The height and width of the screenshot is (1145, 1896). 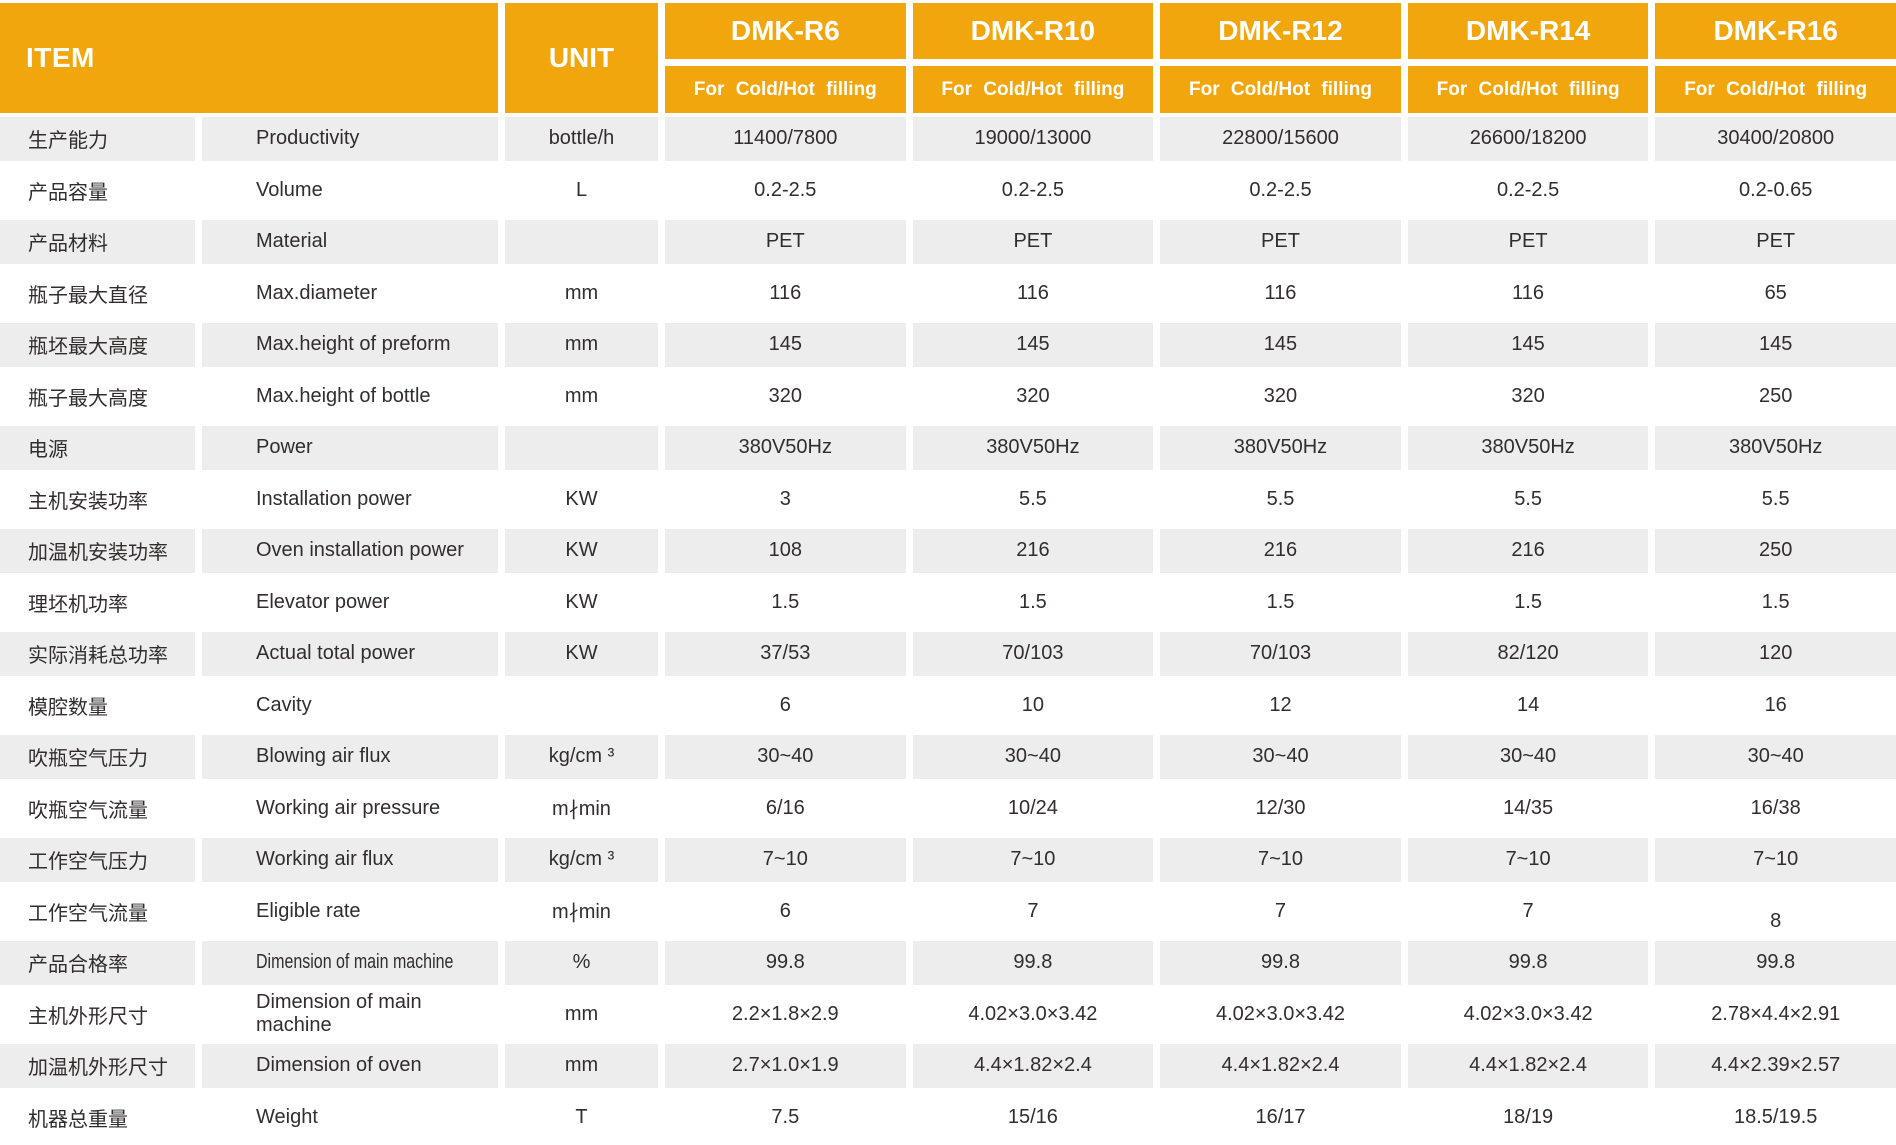 What do you see at coordinates (1280, 448) in the screenshot?
I see `value-dmk-r12: 380V50Hz` at bounding box center [1280, 448].